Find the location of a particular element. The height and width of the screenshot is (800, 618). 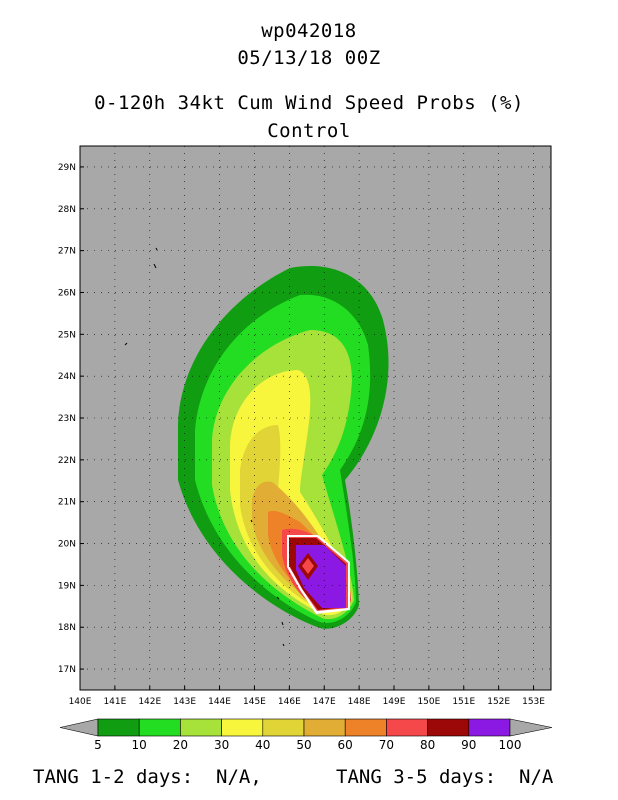

tang-1-2-days: TANG 1-2 days: N/A, is located at coordinates (147, 777).